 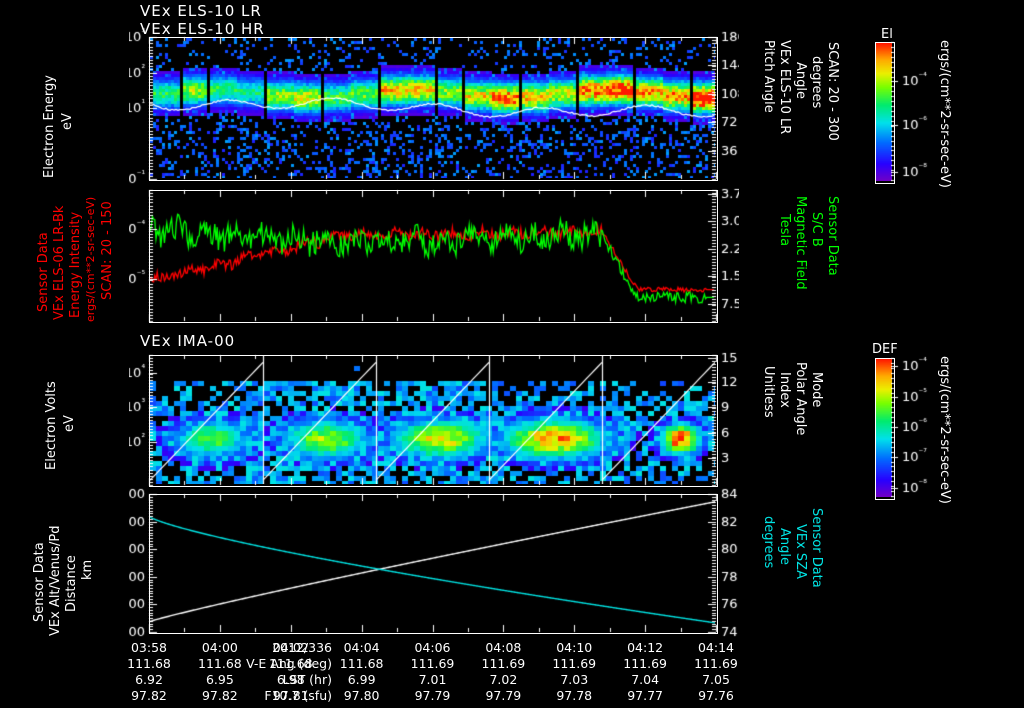 I want to click on panel4-right-axis-label-1: Sensor Data, so click(x=816, y=548).